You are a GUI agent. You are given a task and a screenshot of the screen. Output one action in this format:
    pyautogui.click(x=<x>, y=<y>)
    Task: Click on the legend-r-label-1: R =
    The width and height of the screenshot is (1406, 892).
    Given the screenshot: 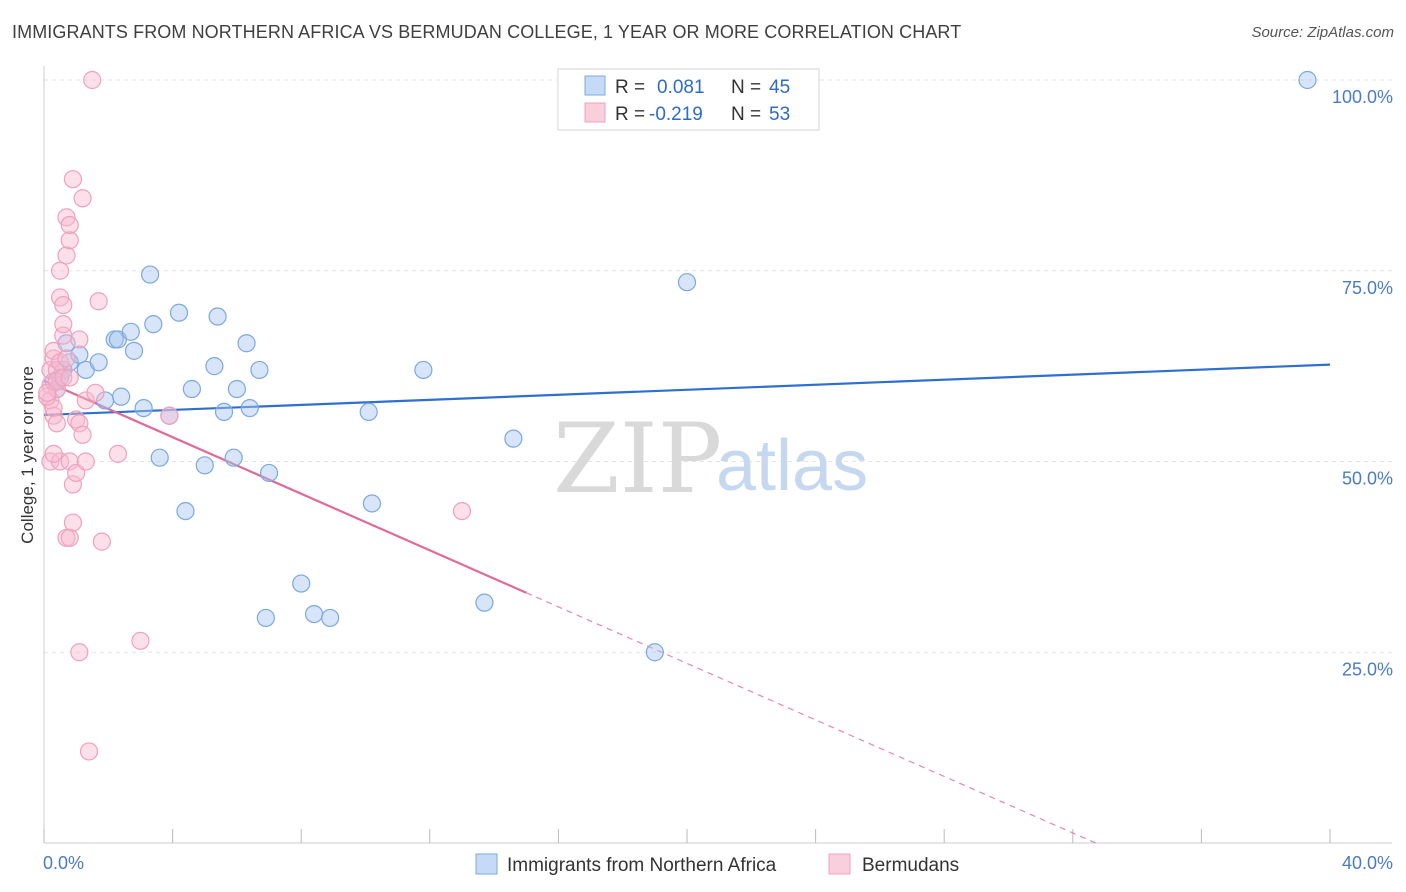 What is the action you would take?
    pyautogui.click(x=630, y=87)
    